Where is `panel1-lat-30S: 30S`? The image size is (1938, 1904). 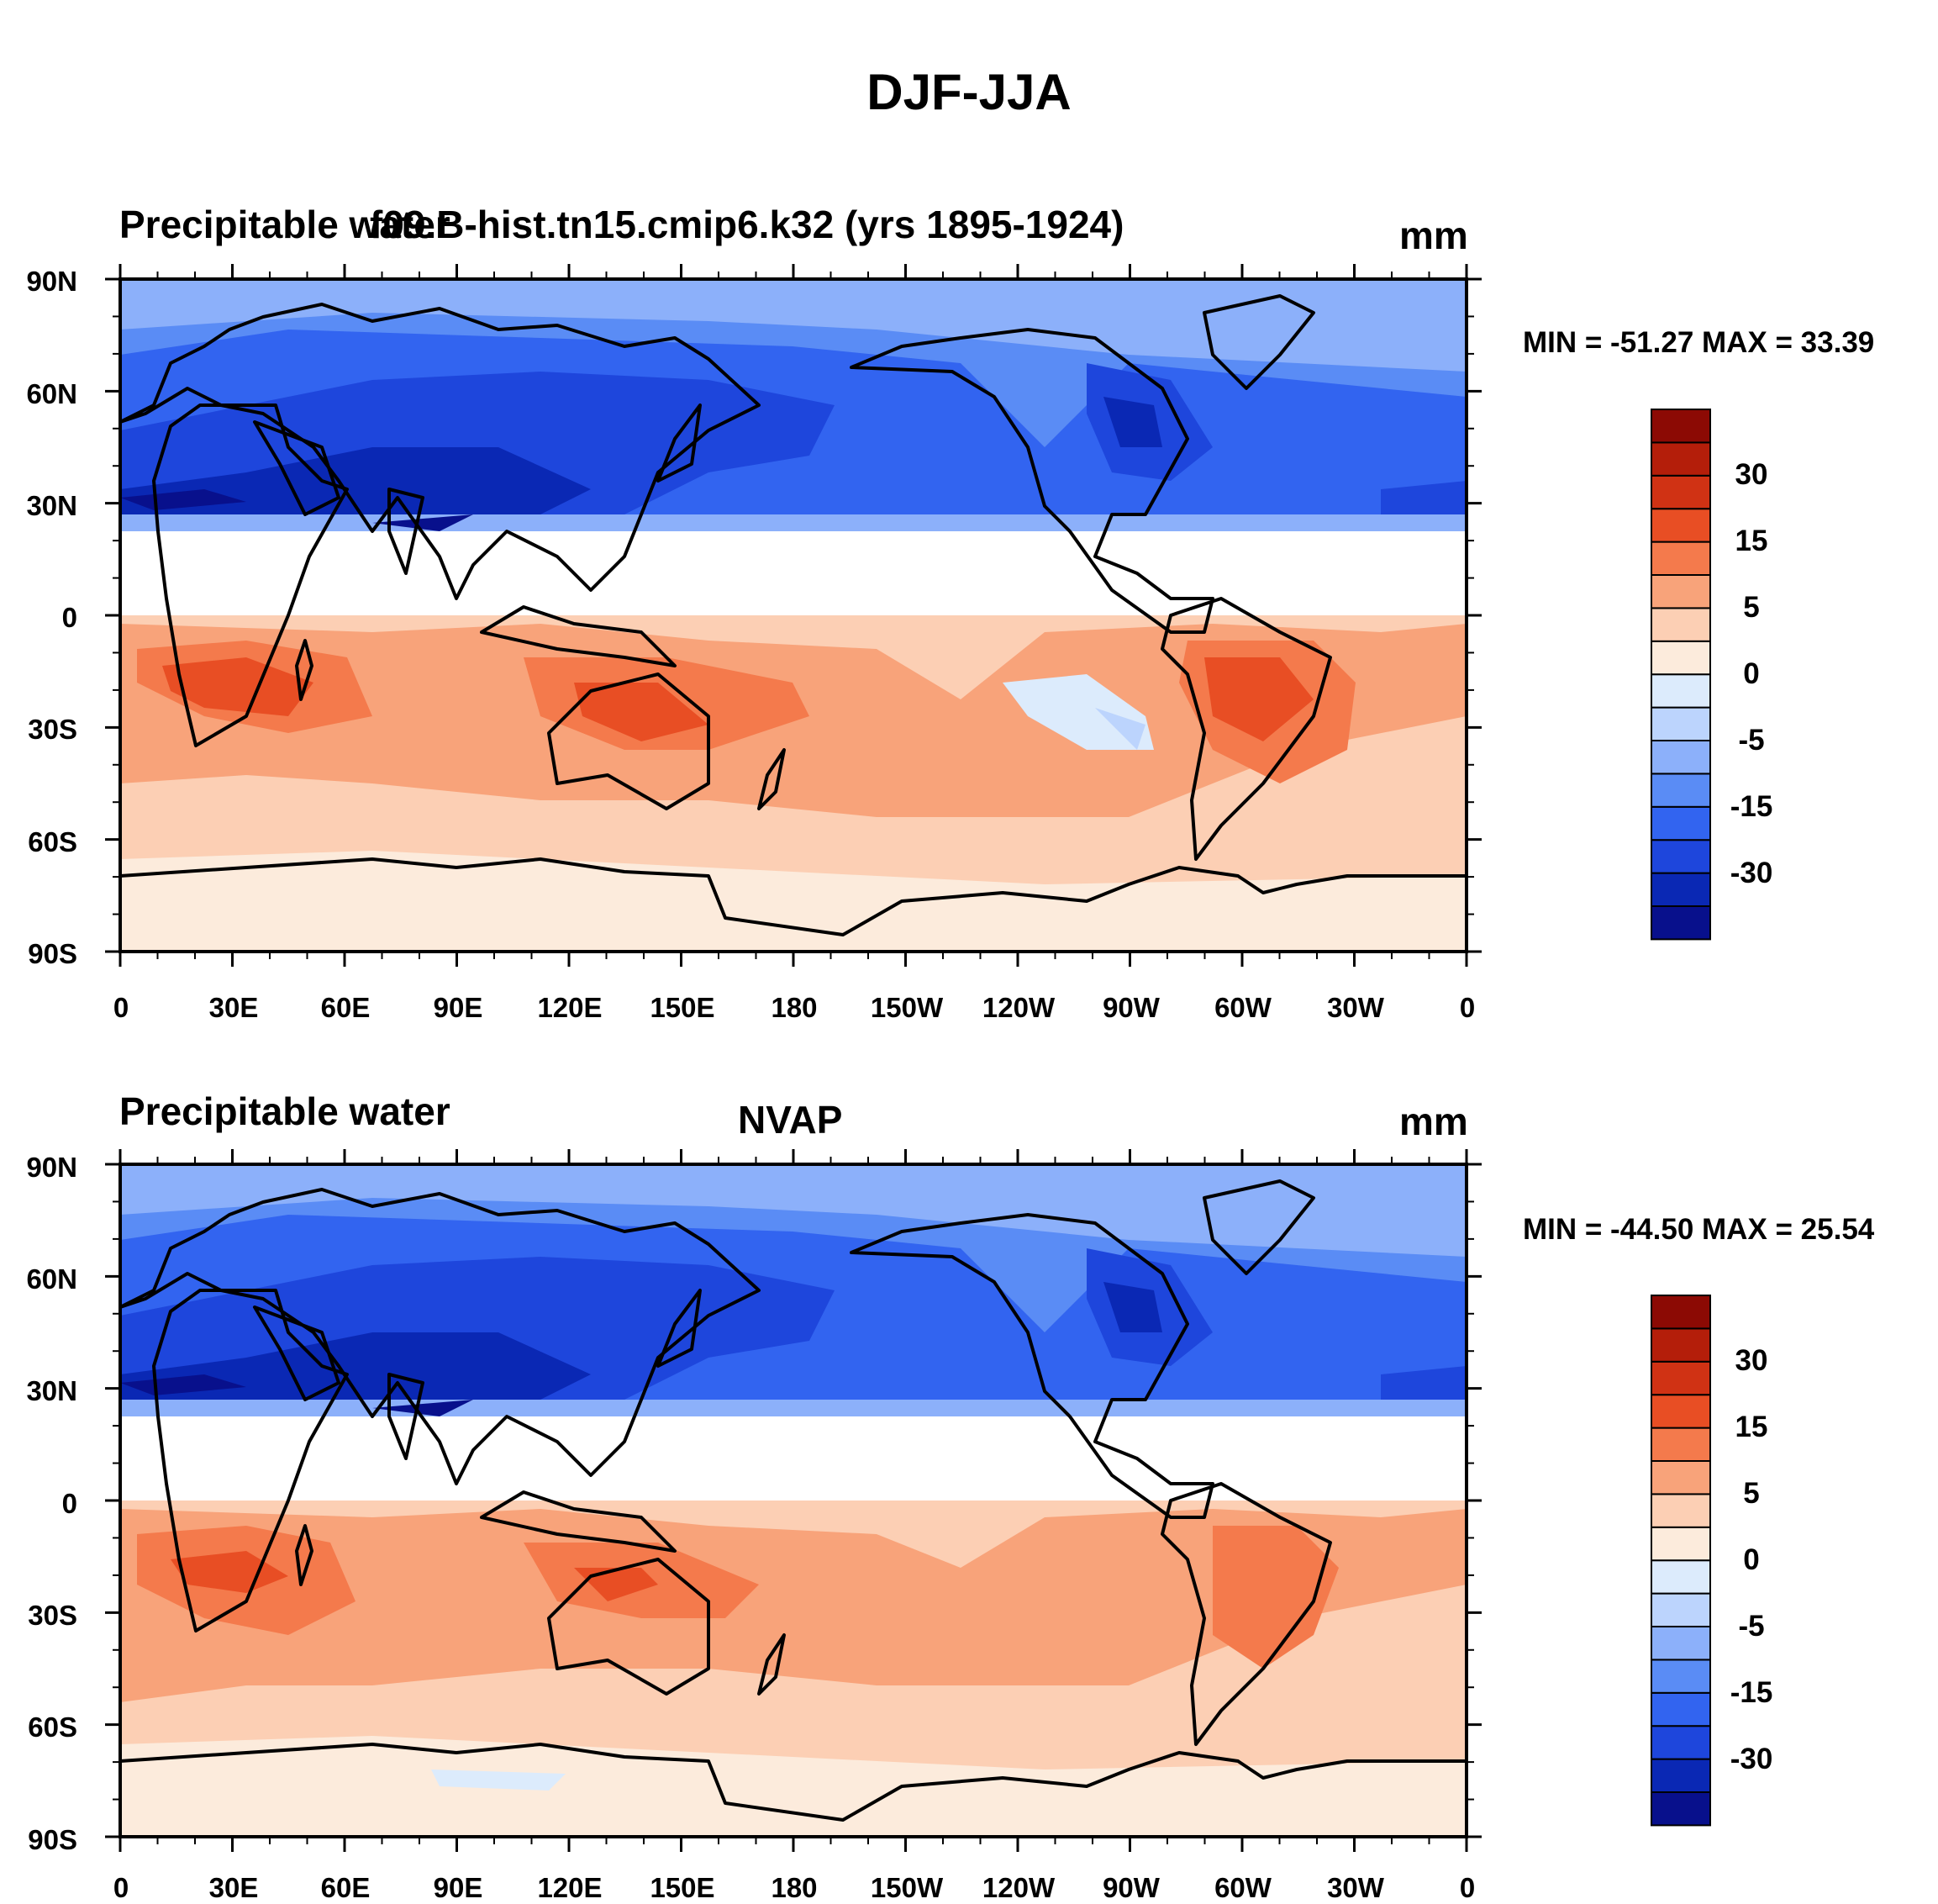 panel1-lat-30S: 30S is located at coordinates (52, 729).